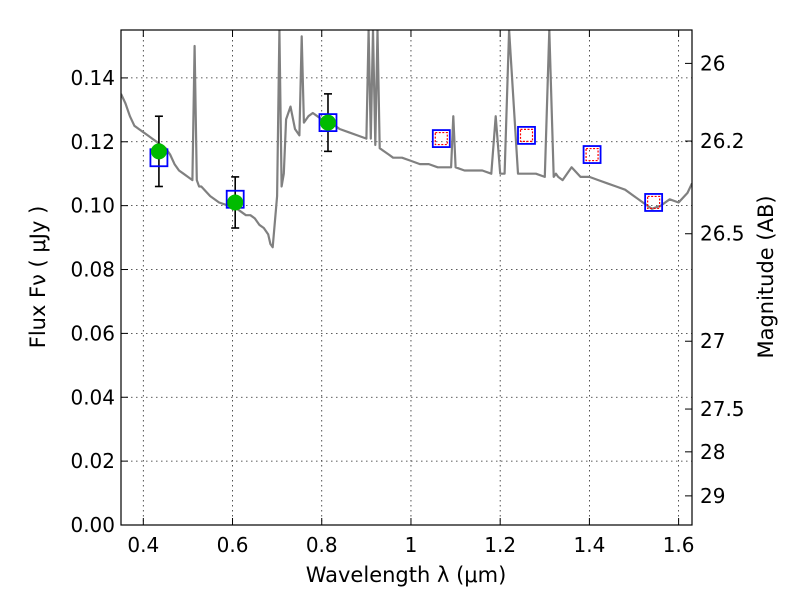 The image size is (800, 600). I want to click on right-tick-label: 29, so click(712, 496).